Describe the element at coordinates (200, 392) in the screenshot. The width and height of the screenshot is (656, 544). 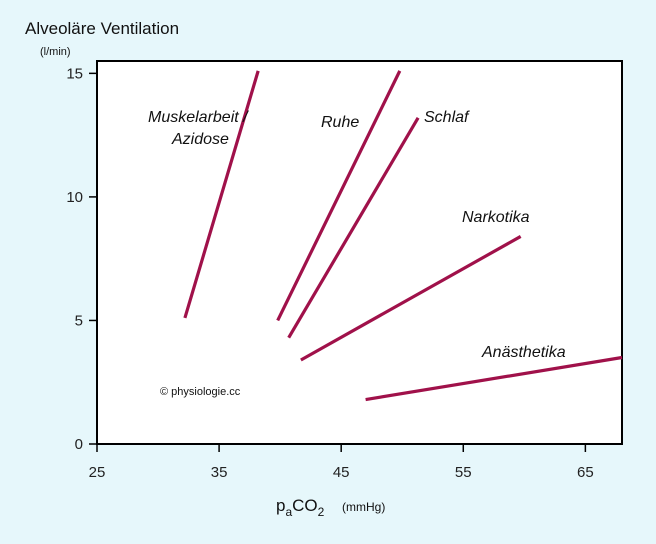
I see `copyright-annotation: © physiologie.cc` at that location.